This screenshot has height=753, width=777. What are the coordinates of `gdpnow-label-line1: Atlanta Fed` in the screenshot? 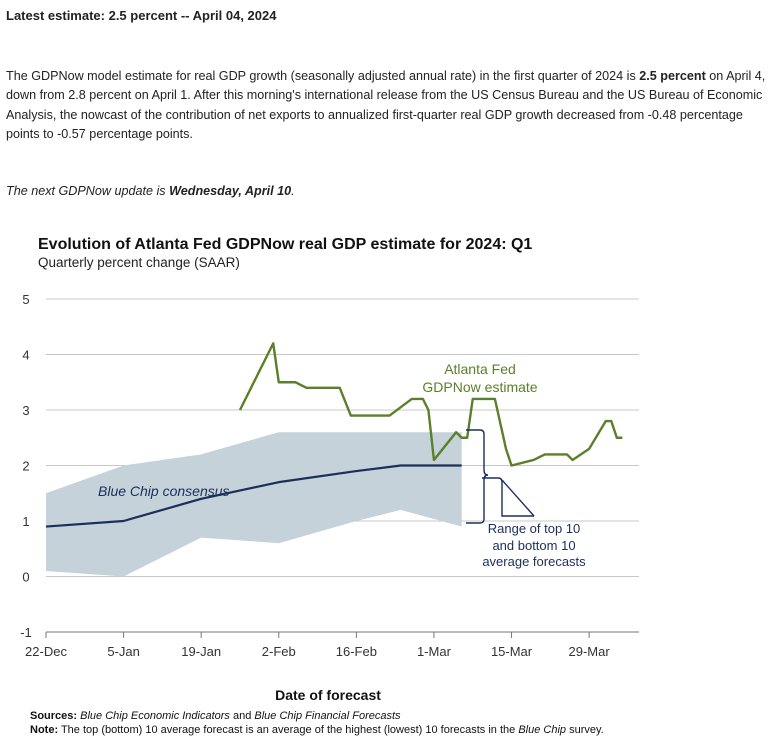 It's located at (480, 369).